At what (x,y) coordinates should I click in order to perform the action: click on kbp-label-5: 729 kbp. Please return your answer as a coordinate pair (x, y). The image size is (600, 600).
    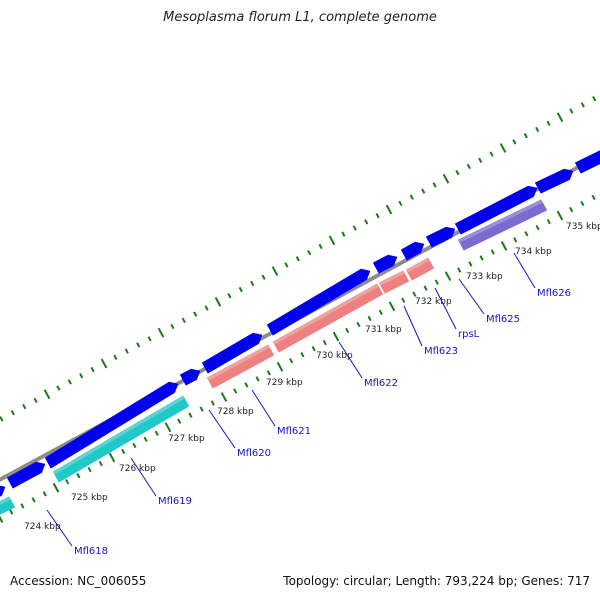
    Looking at the image, I should click on (284, 383).